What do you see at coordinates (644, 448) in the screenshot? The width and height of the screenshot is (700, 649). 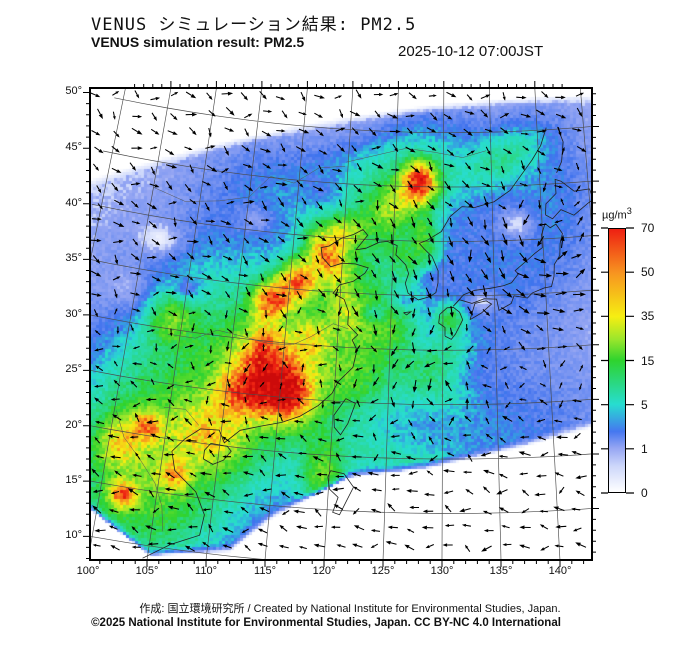 I see `legend-tick-label: 1` at bounding box center [644, 448].